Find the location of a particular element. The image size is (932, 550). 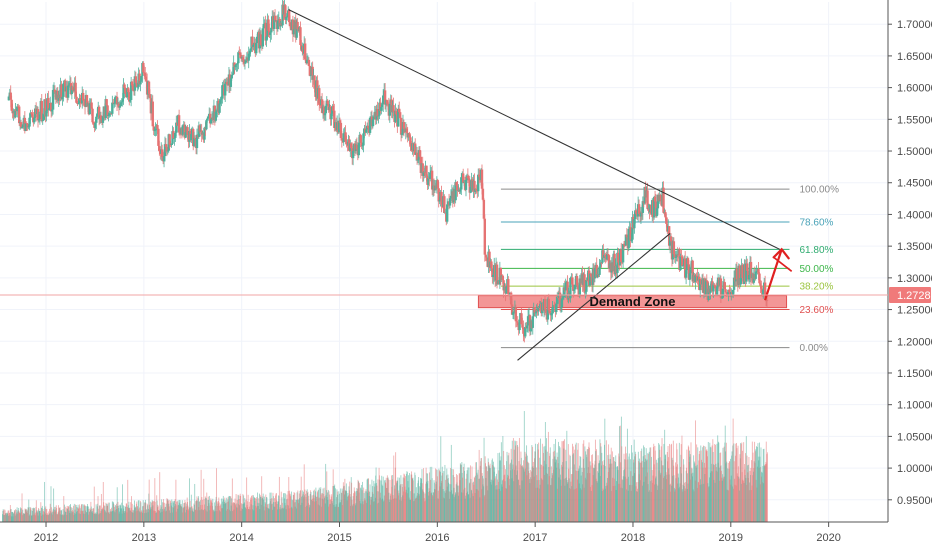

ascending-trendline is located at coordinates (594, 297).